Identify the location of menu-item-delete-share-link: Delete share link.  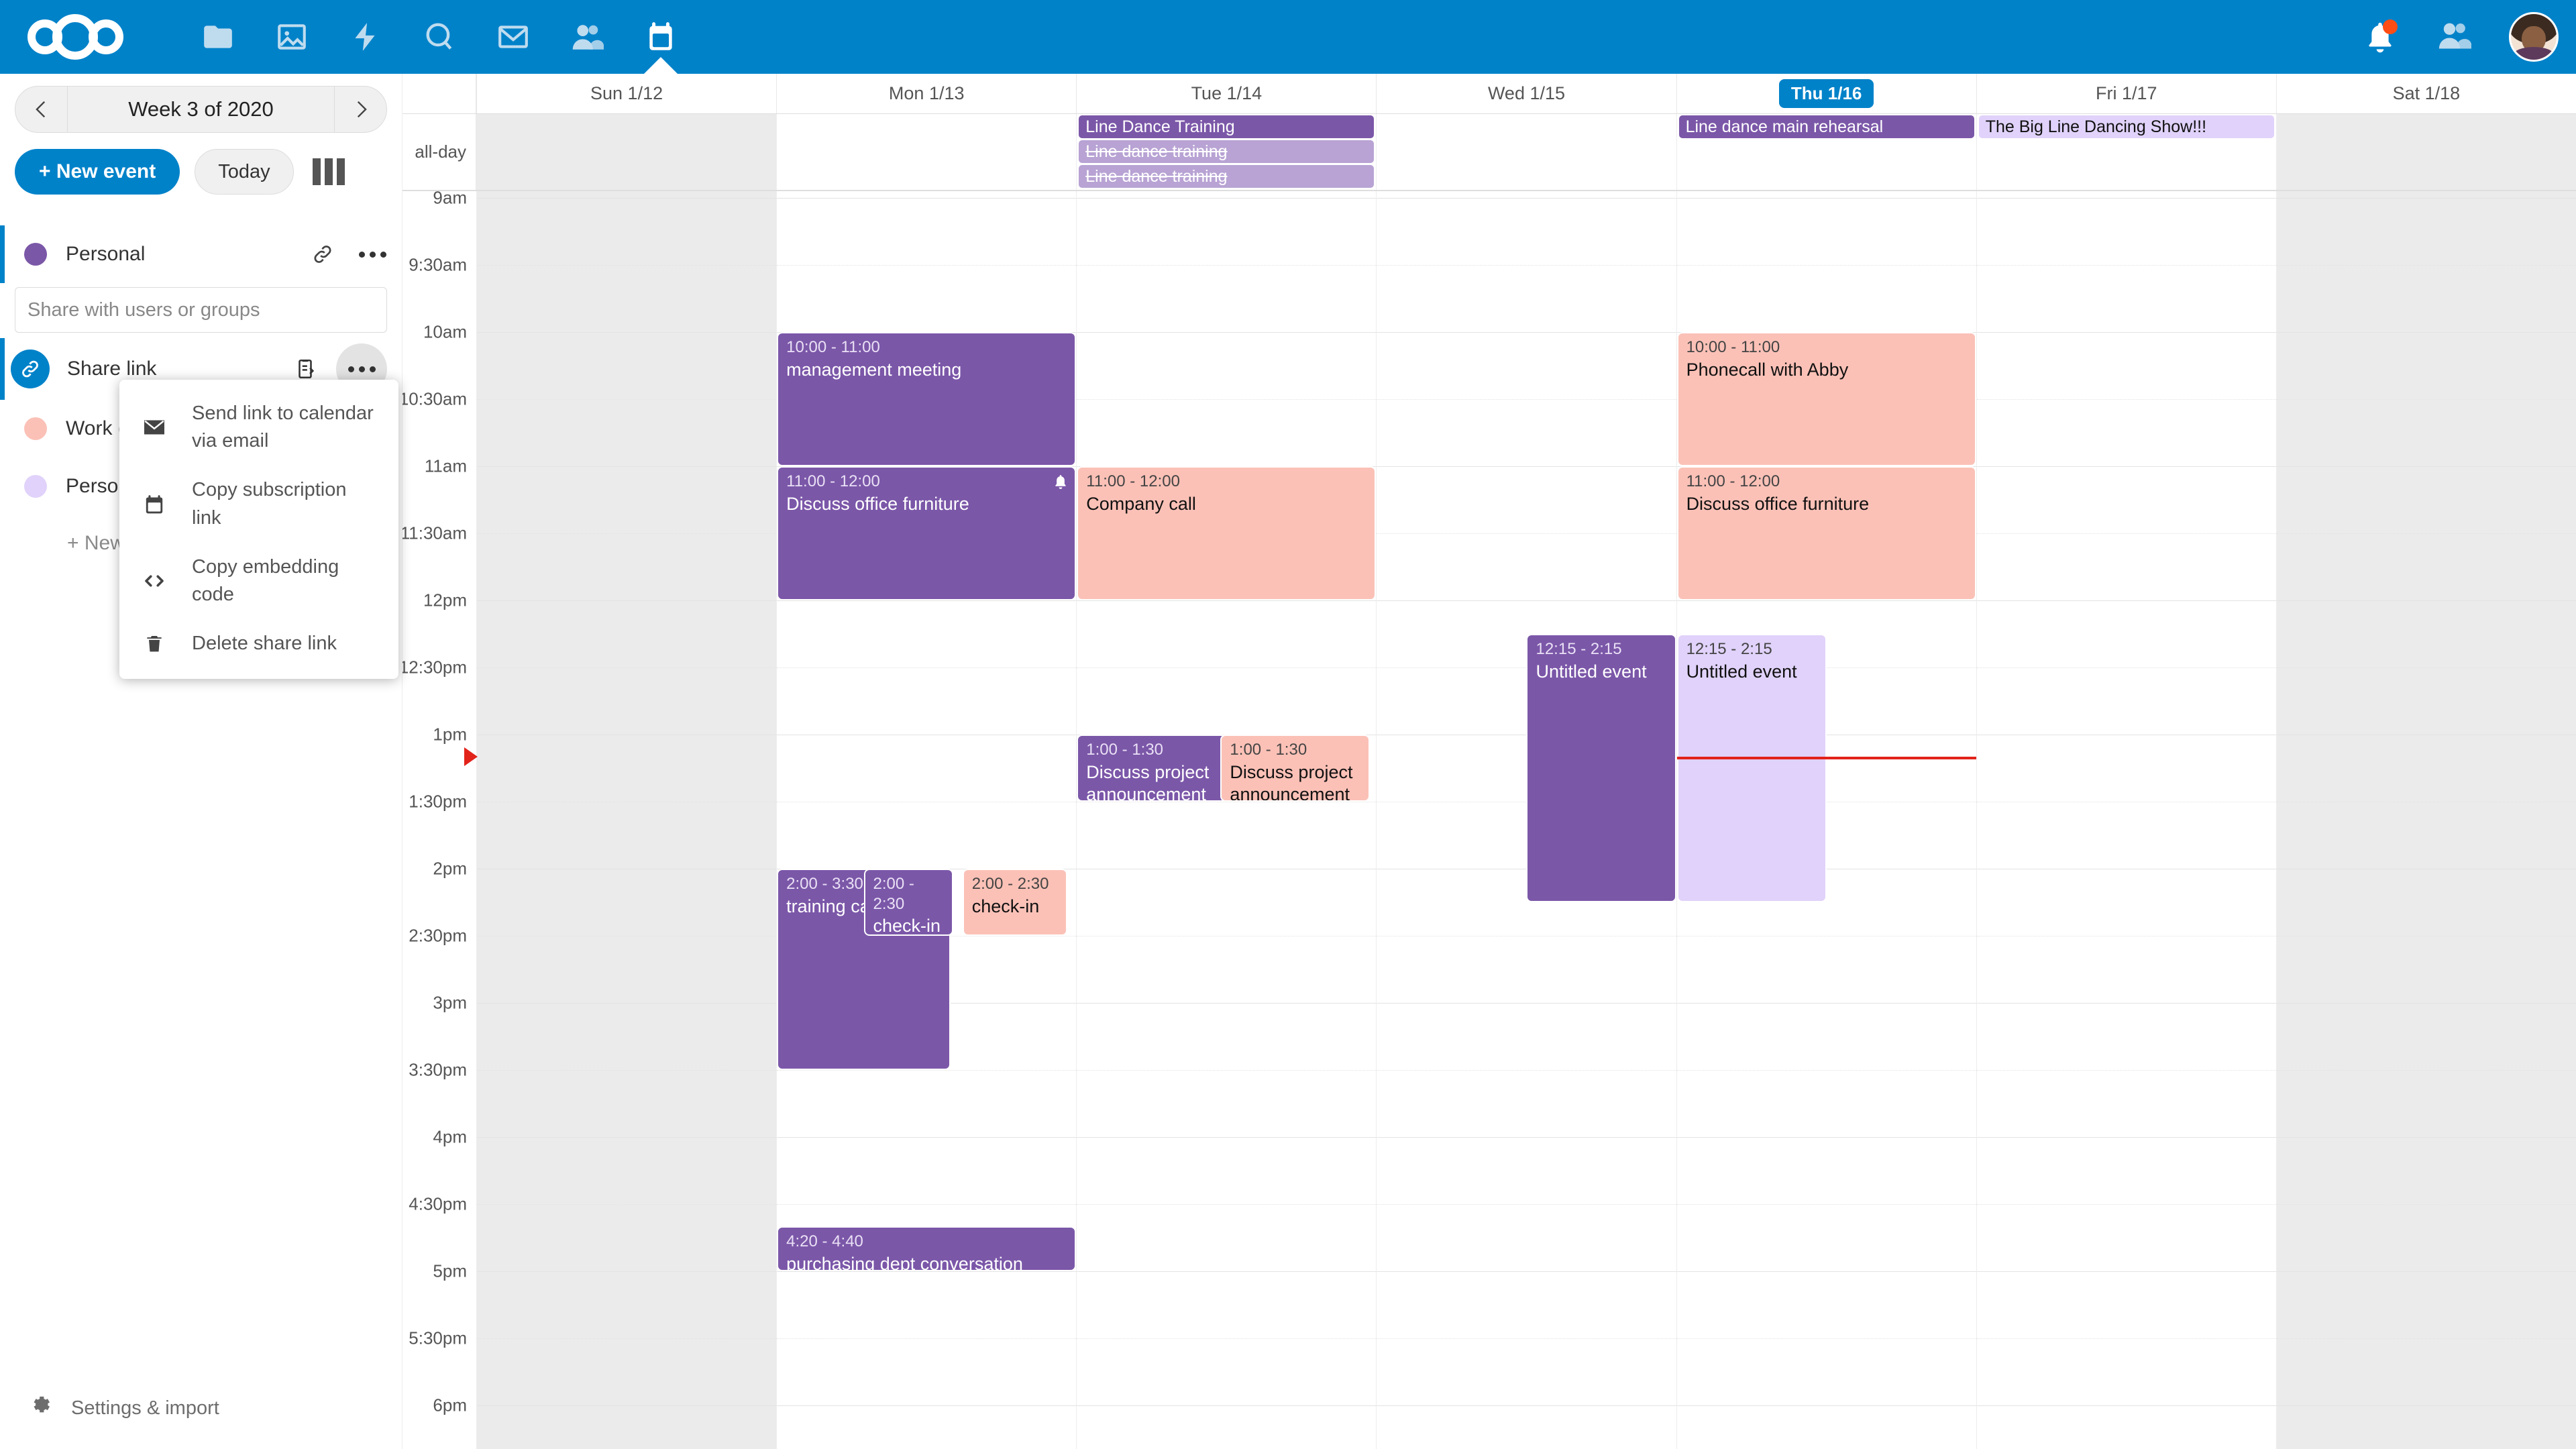
(258, 643).